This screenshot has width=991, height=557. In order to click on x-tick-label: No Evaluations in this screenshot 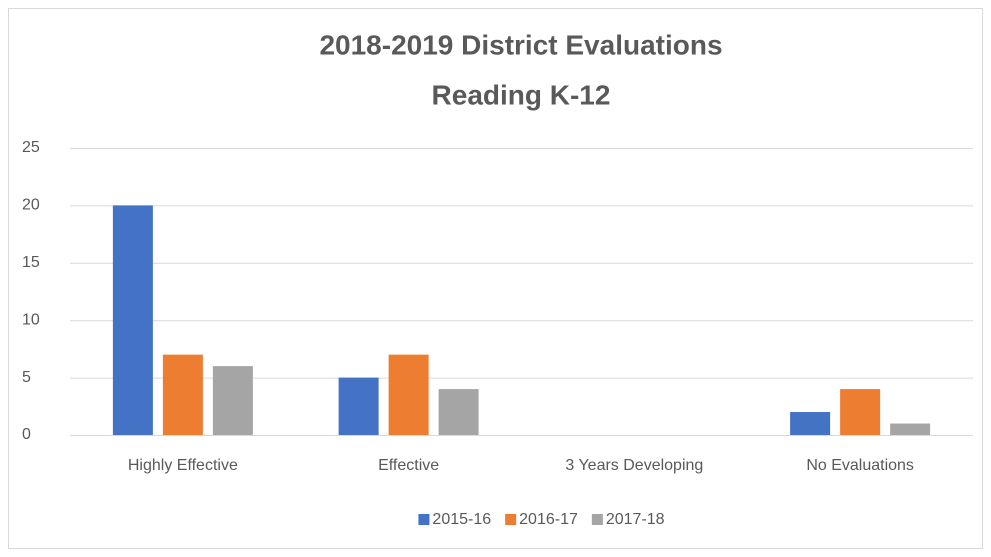, I will do `click(860, 465)`.